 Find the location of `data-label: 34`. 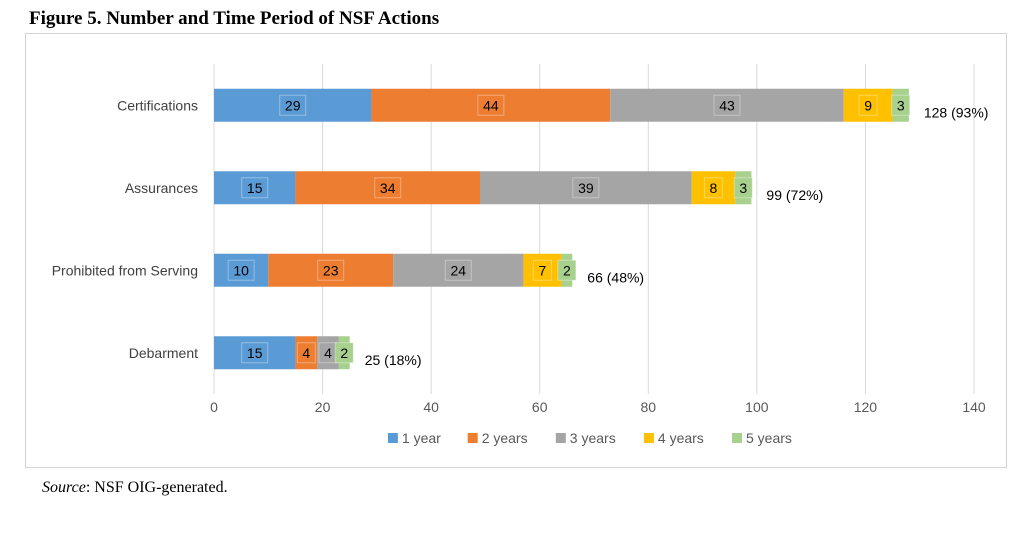

data-label: 34 is located at coordinates (388, 188).